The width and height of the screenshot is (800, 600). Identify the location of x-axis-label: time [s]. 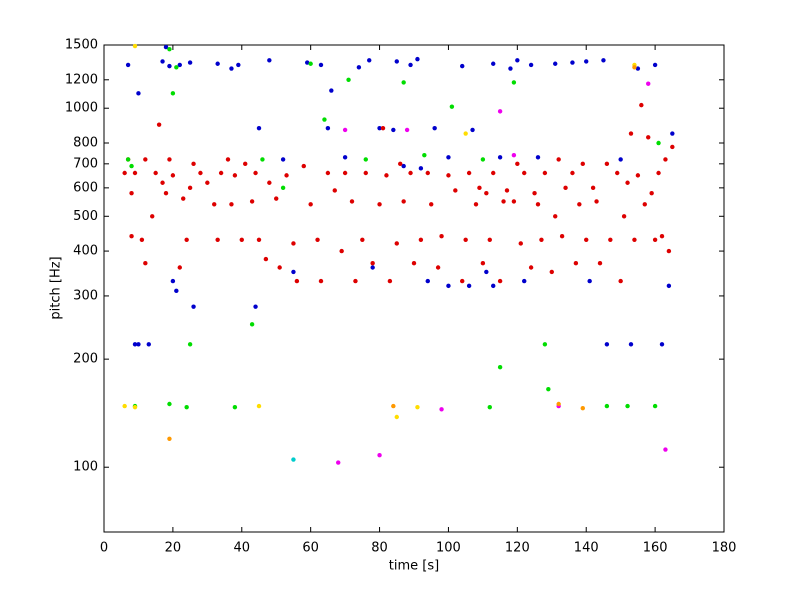
(414, 566).